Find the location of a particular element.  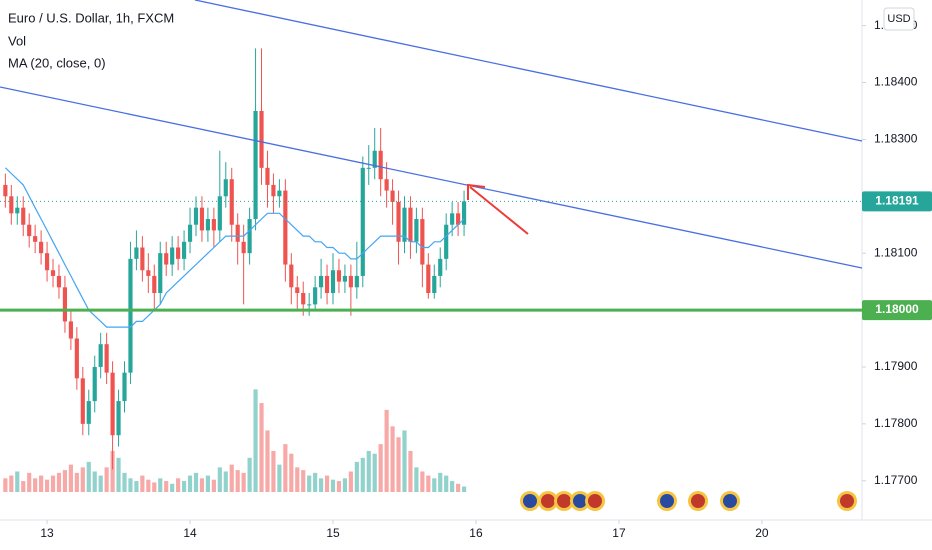

y-tick-label: 1.18100 is located at coordinates (896, 252).